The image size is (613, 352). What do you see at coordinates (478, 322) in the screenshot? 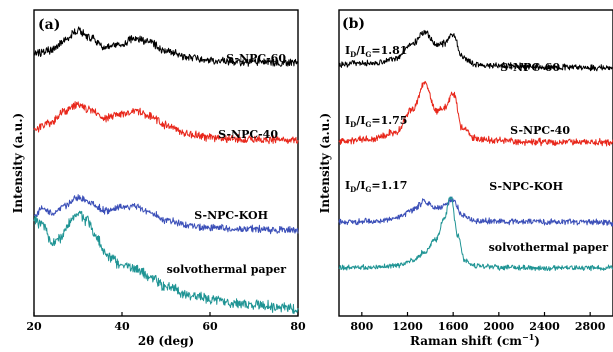
I see `panel-b-x-ticks: 800 1200 1600 2000 2400 2800` at bounding box center [478, 322].